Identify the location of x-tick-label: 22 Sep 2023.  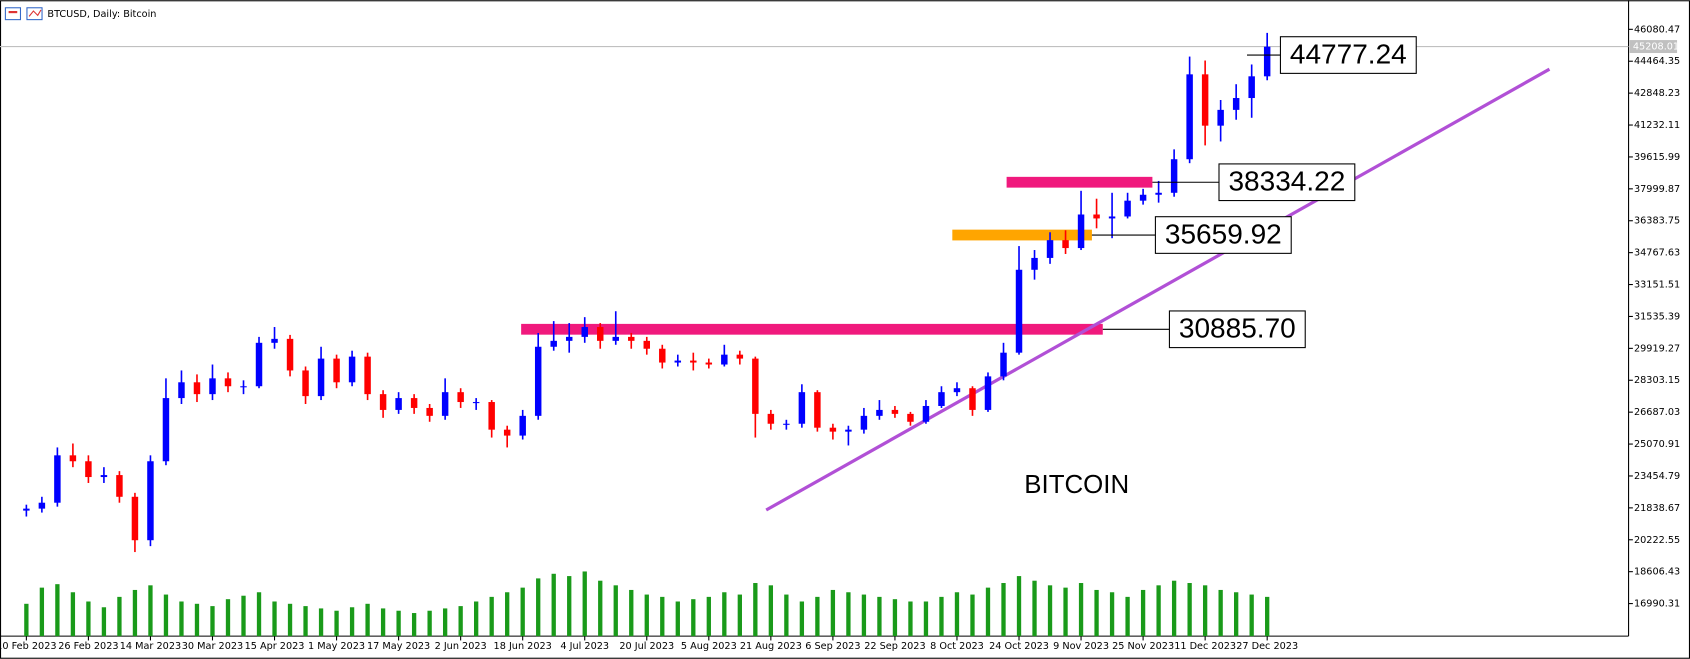
(894, 646).